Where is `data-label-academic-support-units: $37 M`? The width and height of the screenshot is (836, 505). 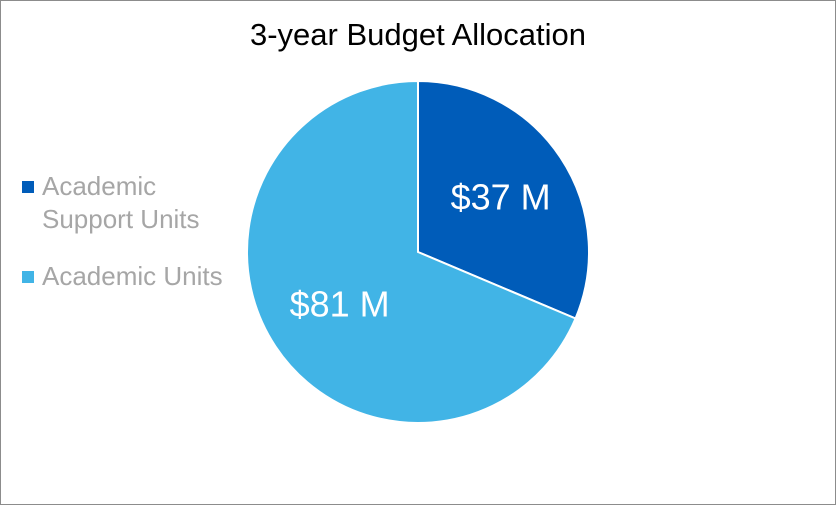 data-label-academic-support-units: $37 M is located at coordinates (501, 197).